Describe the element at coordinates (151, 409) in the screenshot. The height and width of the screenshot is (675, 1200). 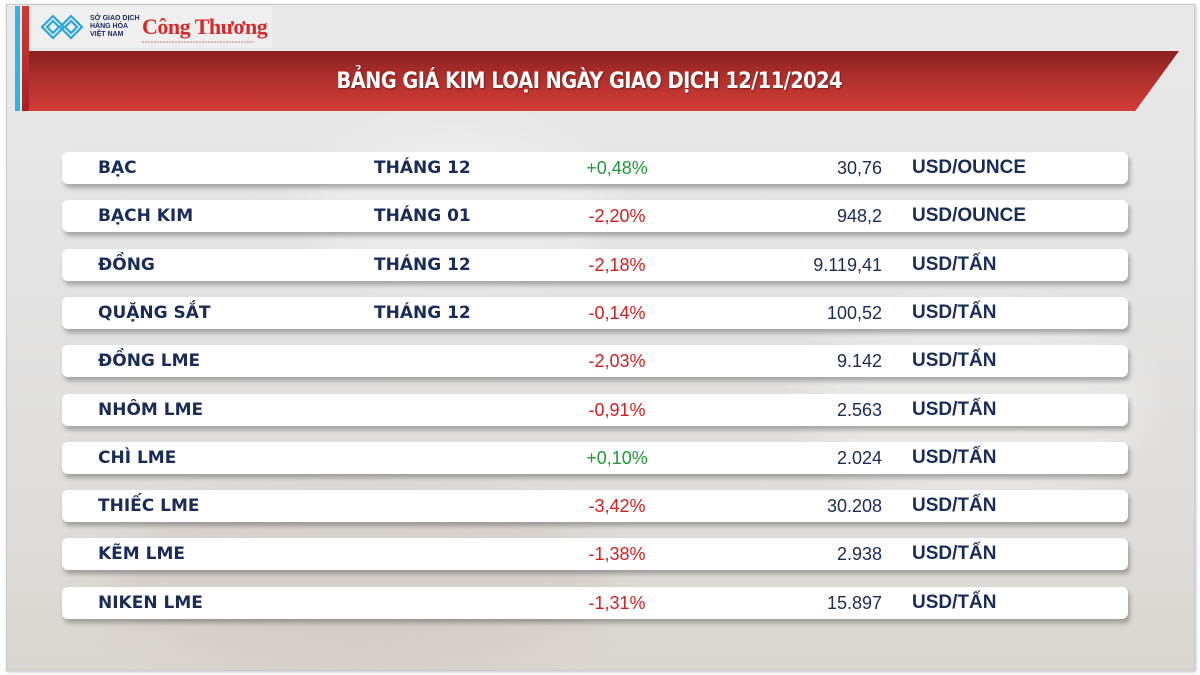
I see `metal-name: NHÔM LME` at that location.